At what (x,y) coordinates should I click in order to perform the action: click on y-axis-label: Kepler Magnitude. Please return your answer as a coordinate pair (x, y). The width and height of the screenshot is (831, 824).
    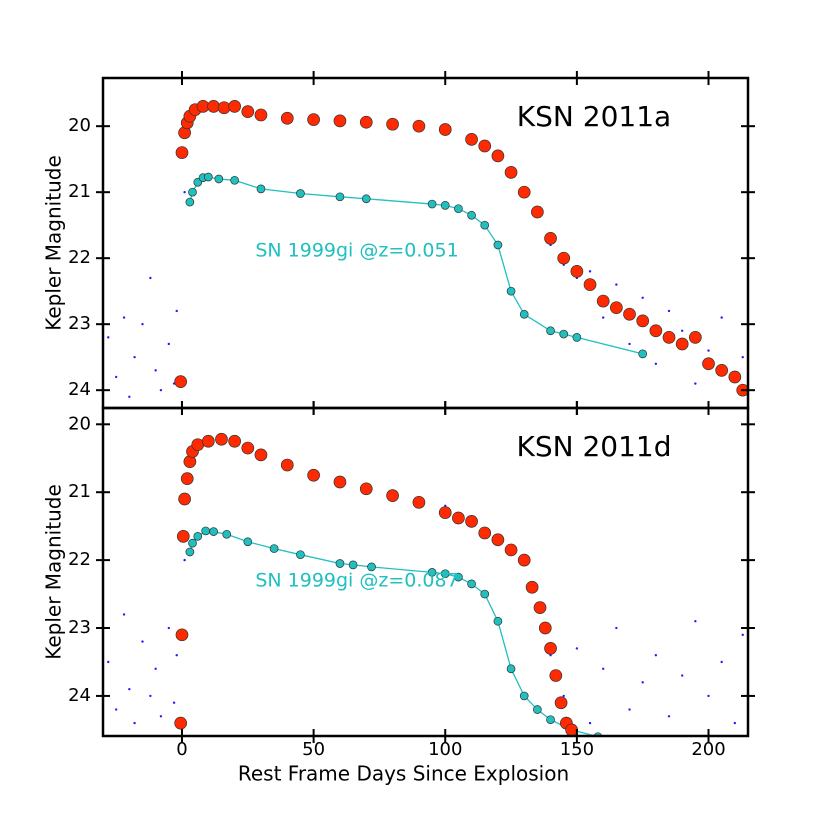
    Looking at the image, I should click on (54, 243).